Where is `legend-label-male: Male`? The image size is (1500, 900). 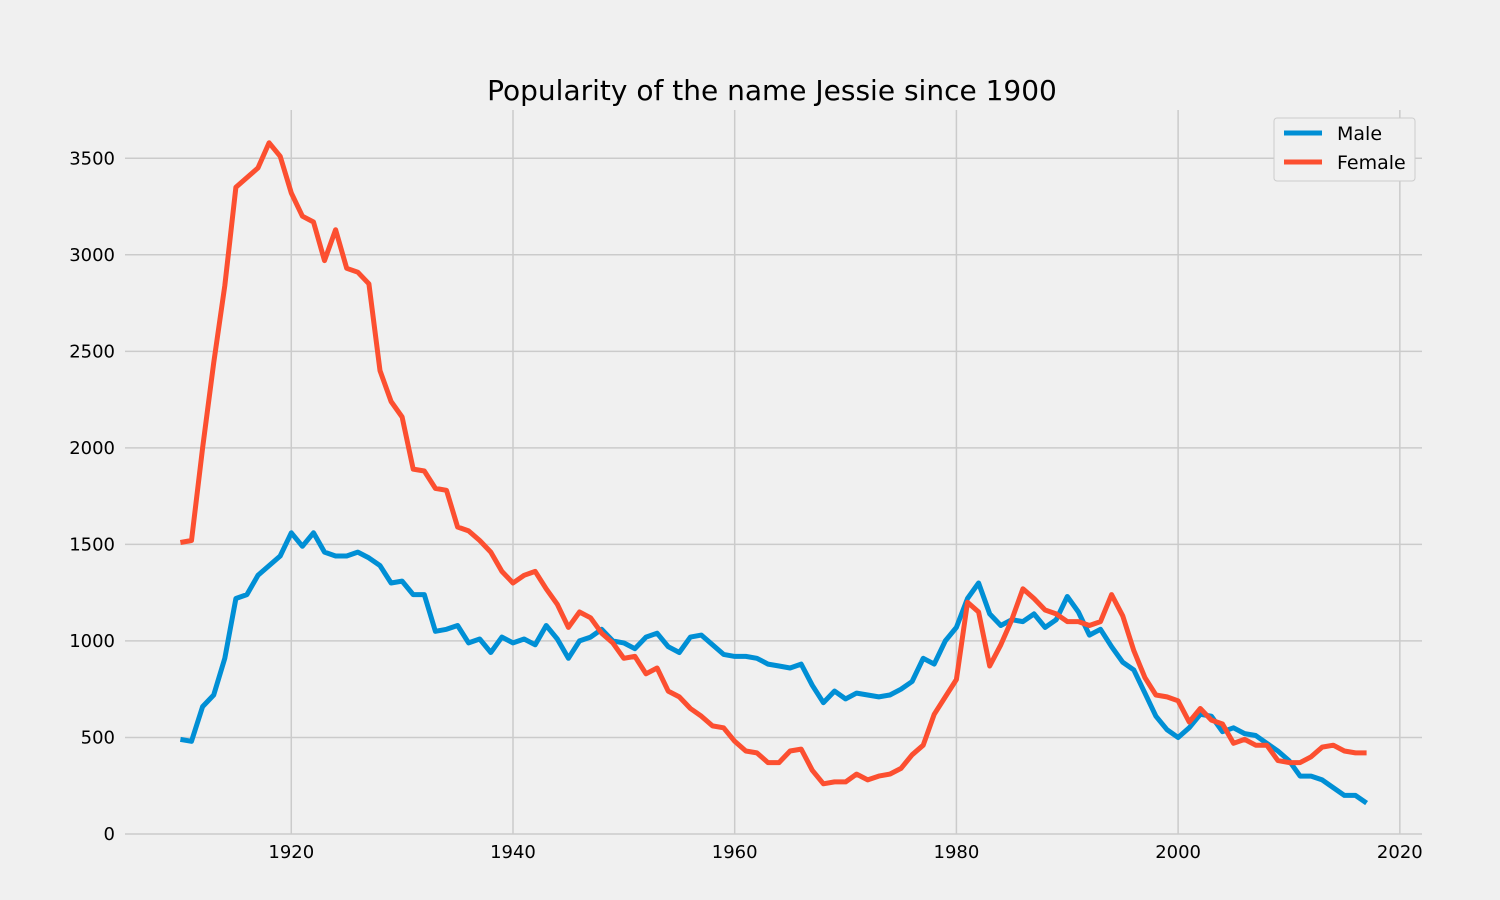 legend-label-male: Male is located at coordinates (1359, 134).